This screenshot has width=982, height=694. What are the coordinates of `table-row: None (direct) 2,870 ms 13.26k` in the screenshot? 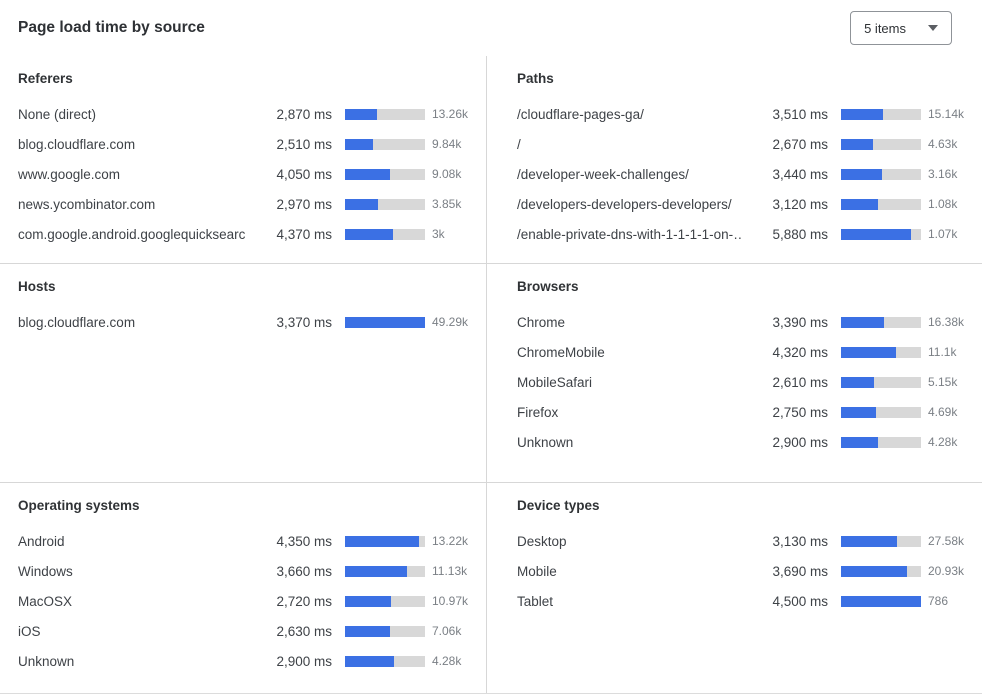 It's located at (249, 114).